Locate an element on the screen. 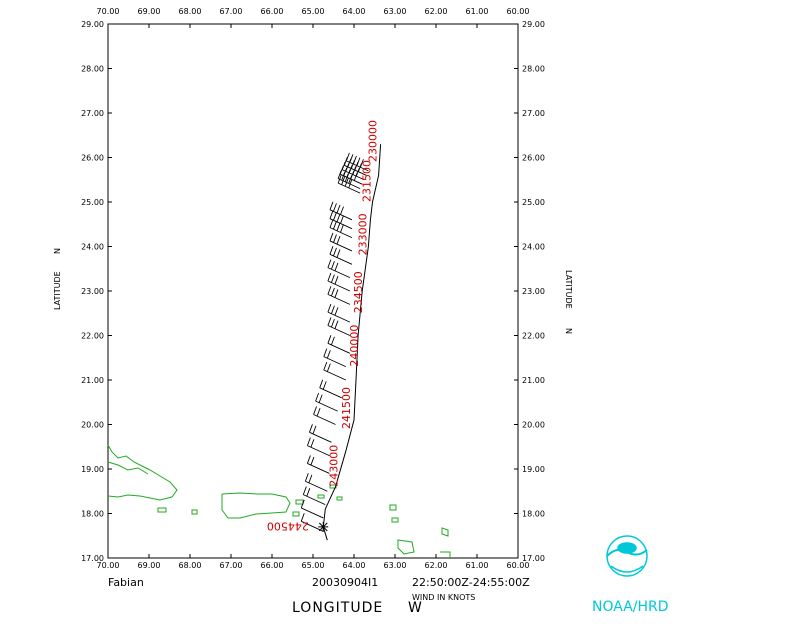 This screenshot has width=800, height=640. xlabel-dir: W is located at coordinates (415, 608).